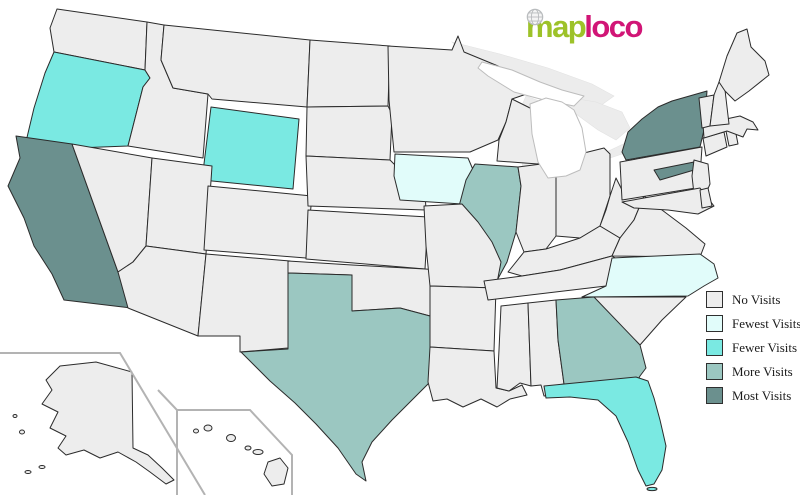  Describe the element at coordinates (706, 198) in the screenshot. I see `state-de` at that location.